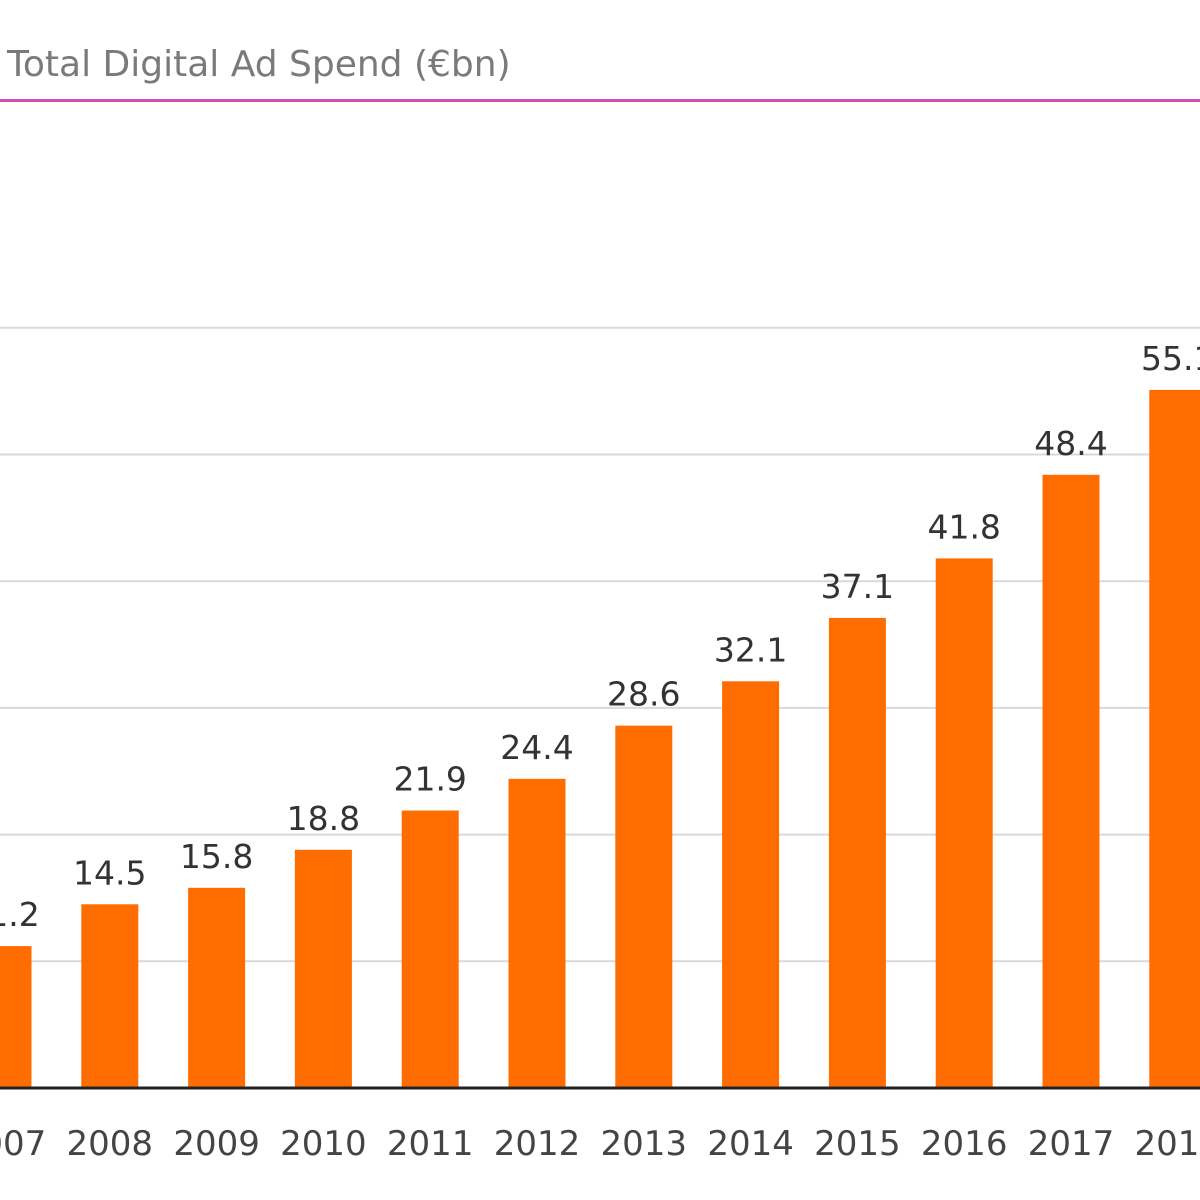 This screenshot has width=1200, height=1200. Describe the element at coordinates (643, 694) in the screenshot. I see `value-label-2013: 28.6` at that location.